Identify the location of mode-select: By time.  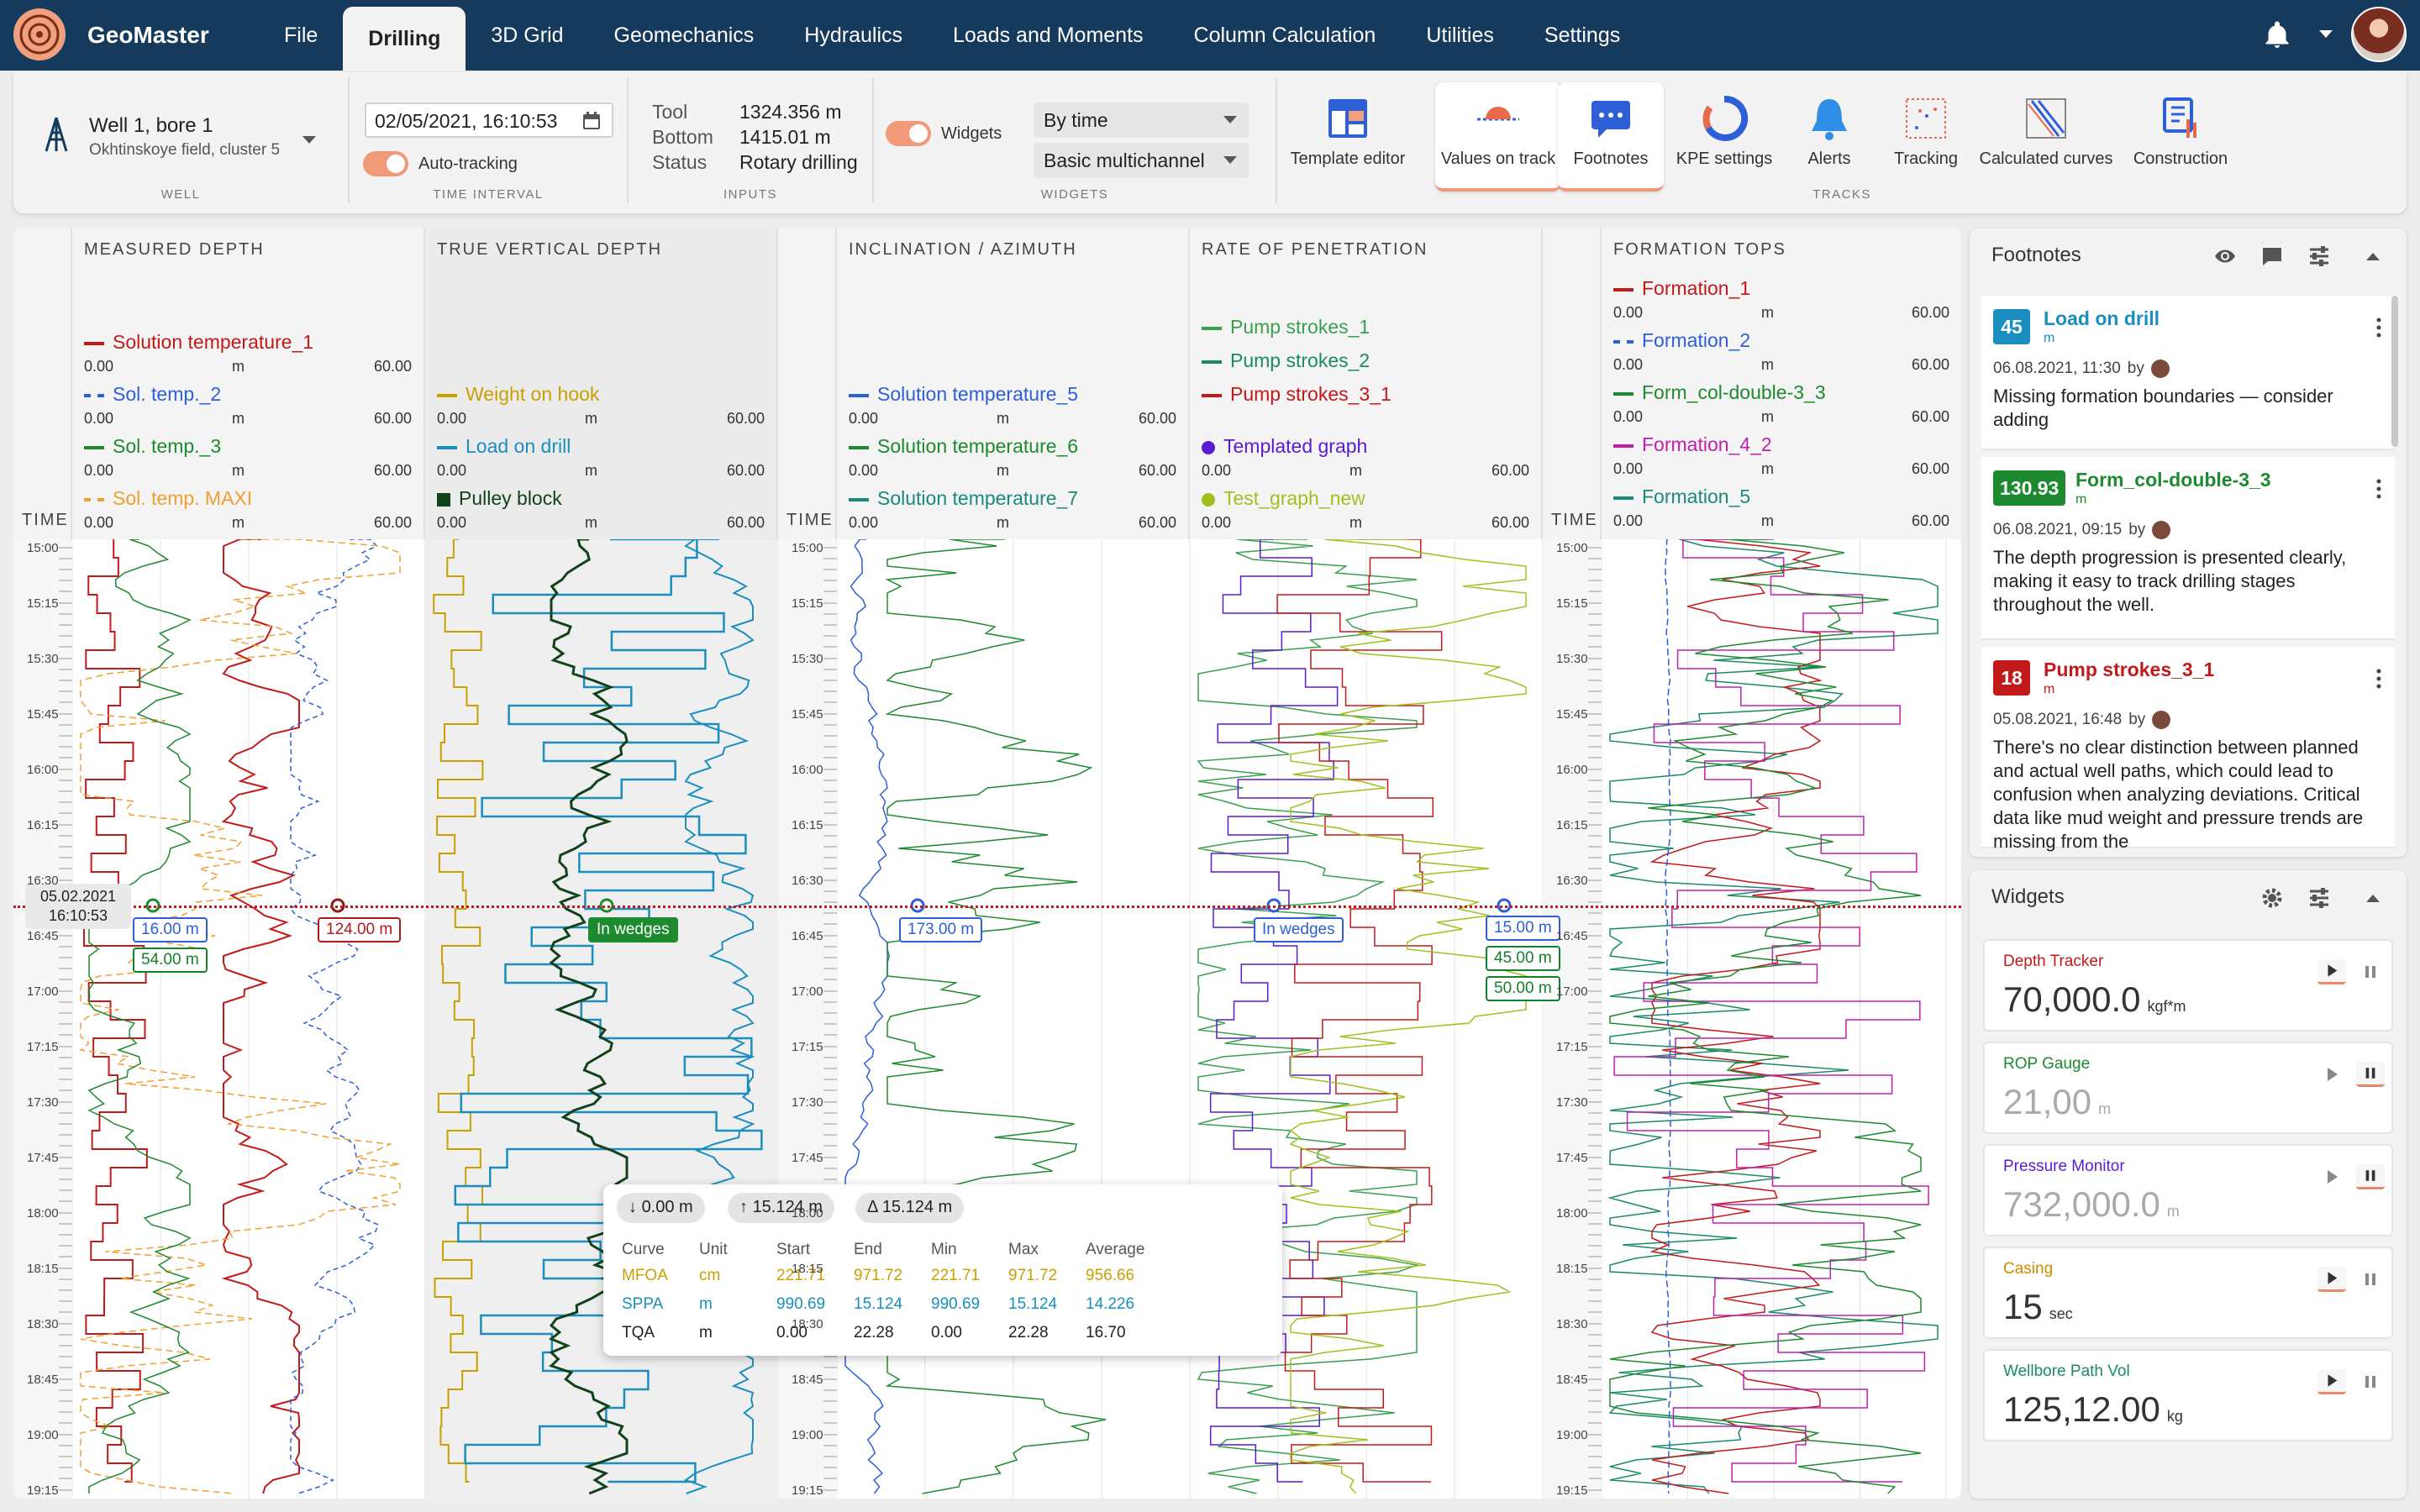
(1141, 120).